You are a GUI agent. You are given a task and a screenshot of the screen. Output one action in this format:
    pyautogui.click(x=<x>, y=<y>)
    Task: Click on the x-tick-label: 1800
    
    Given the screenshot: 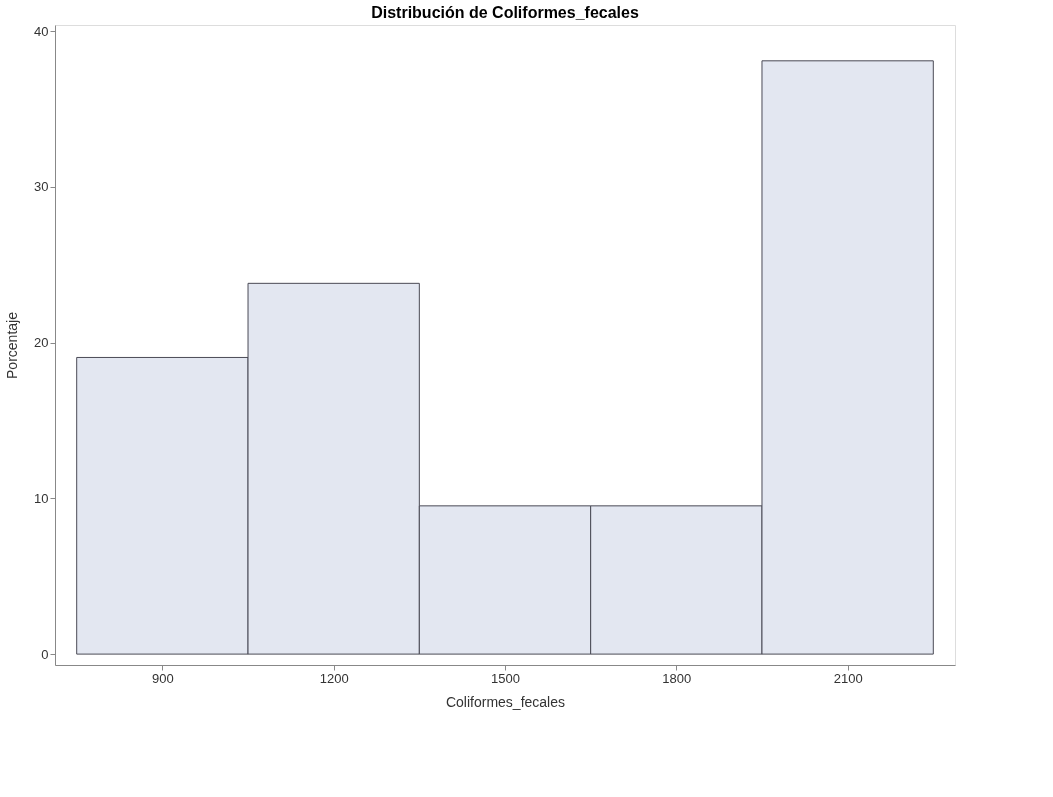 What is the action you would take?
    pyautogui.click(x=677, y=678)
    